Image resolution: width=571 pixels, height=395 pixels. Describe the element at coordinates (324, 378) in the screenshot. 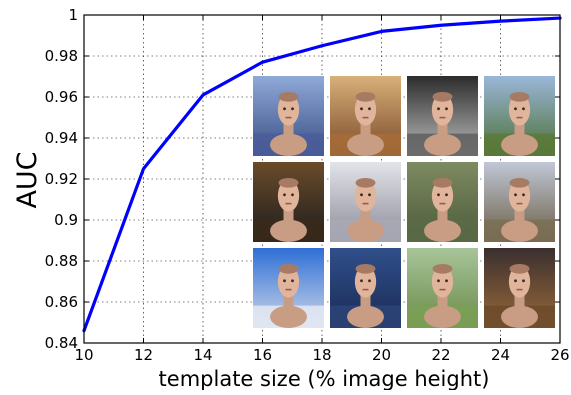

I see `x-axis-label: template size (% image height)` at that location.